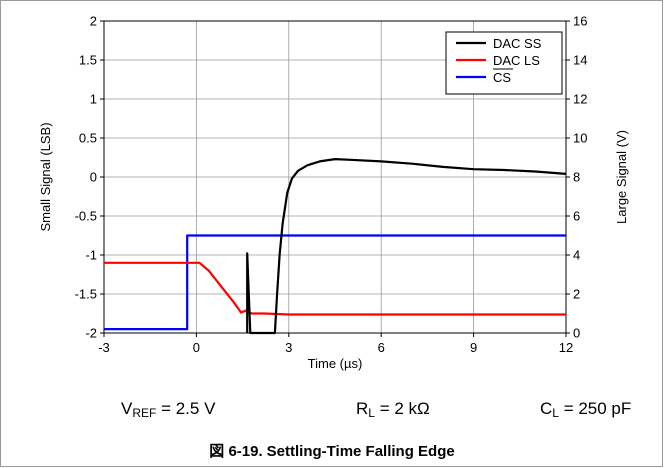 The image size is (664, 468). Describe the element at coordinates (86, 216) in the screenshot. I see `y-left-tick-label: -0.5` at that location.